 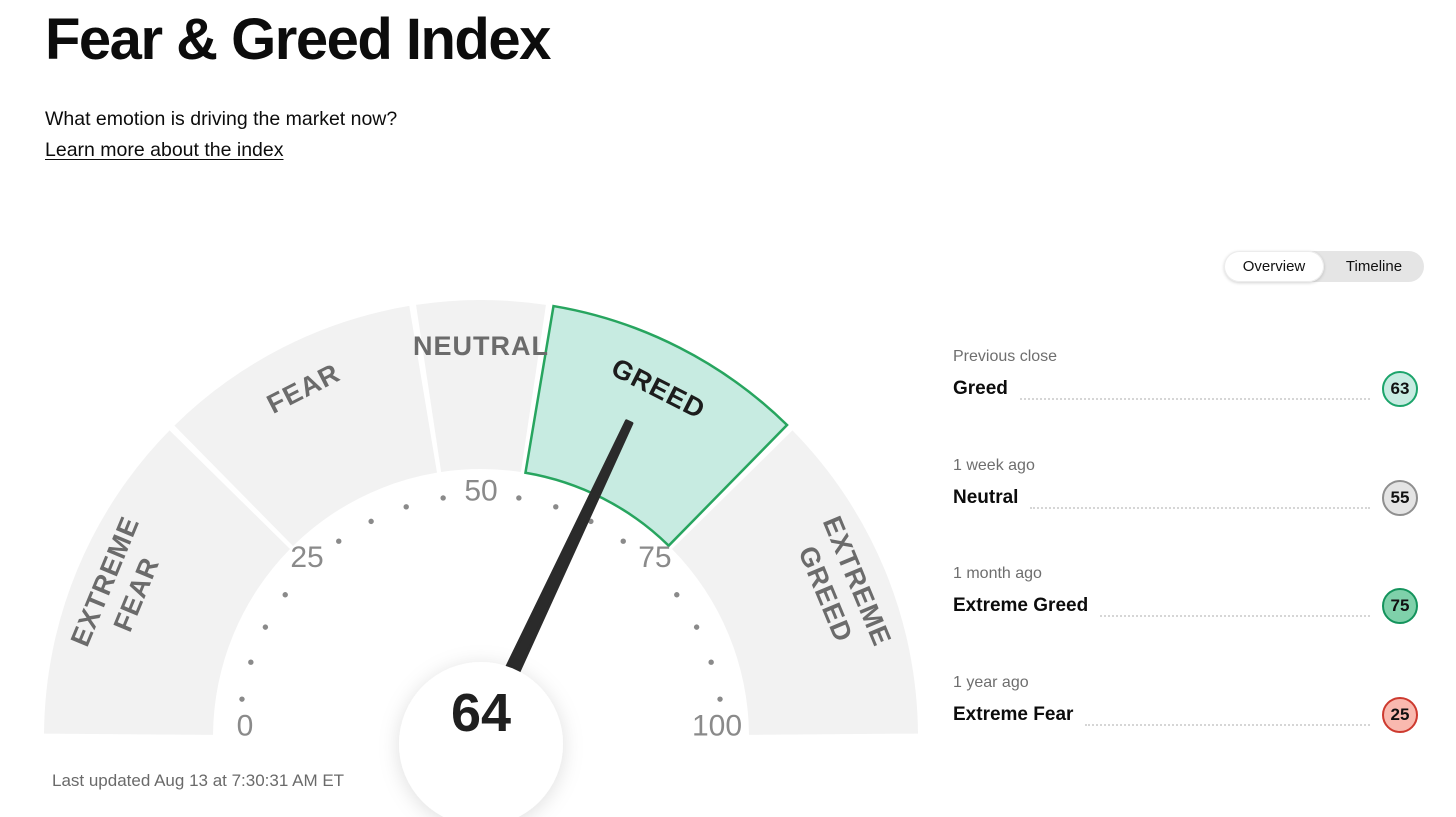 I want to click on last-updated: Last updated Aug 13 at 7:30:31 AM ET, so click(x=198, y=780).